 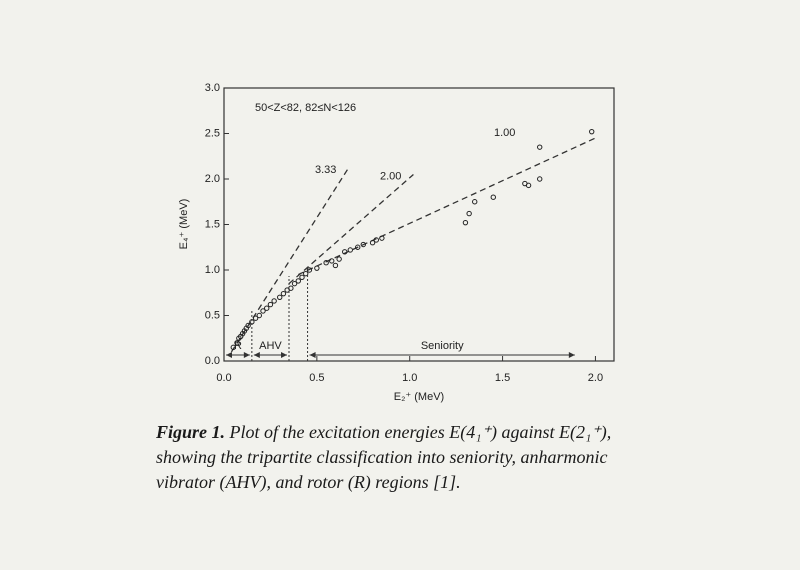 I want to click on y-tick-label: 2.5, so click(x=212, y=133).